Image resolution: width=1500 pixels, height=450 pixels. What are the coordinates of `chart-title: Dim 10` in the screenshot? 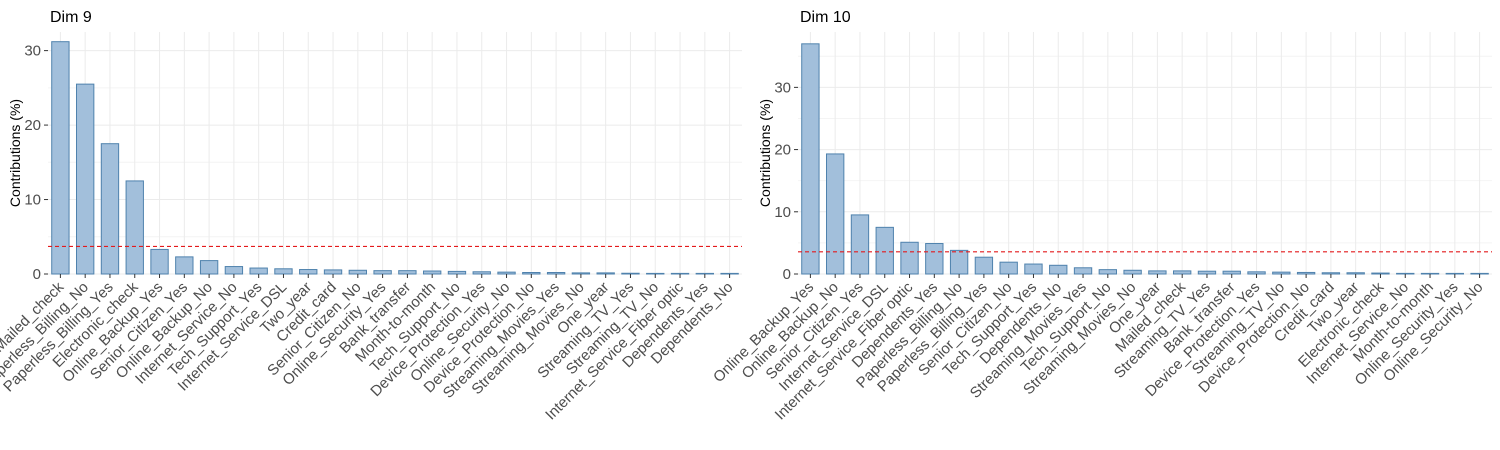 It's located at (825, 17).